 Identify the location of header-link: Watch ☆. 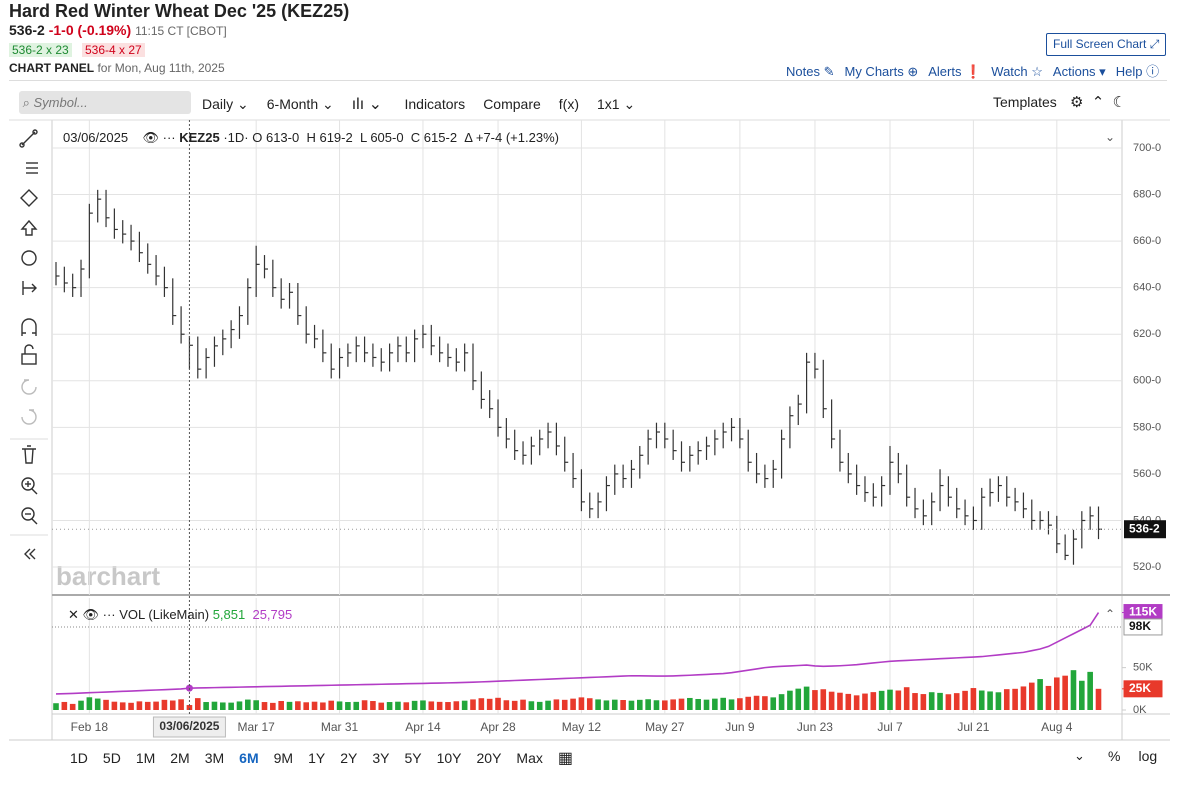
(1017, 71).